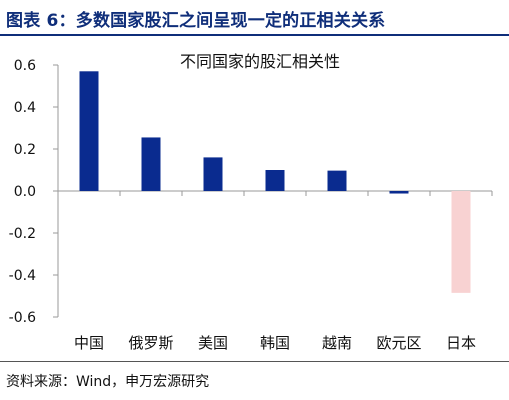  Describe the element at coordinates (150, 343) in the screenshot. I see `x-tick-label: 俄罗斯` at that location.